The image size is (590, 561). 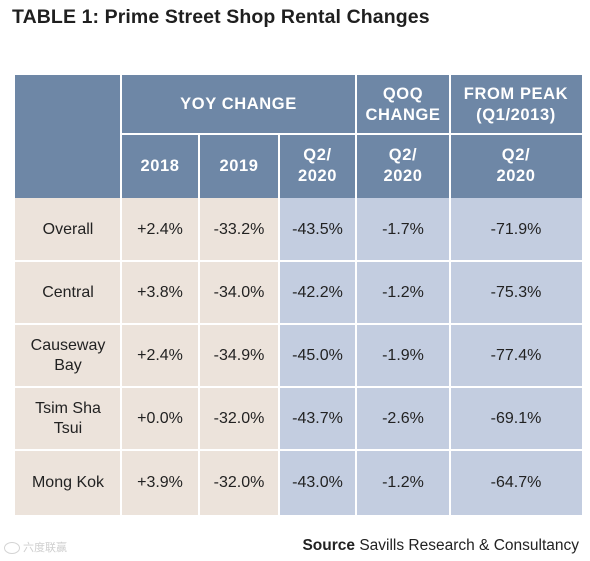 I want to click on watermark-text: 六度联赢, so click(x=45, y=548).